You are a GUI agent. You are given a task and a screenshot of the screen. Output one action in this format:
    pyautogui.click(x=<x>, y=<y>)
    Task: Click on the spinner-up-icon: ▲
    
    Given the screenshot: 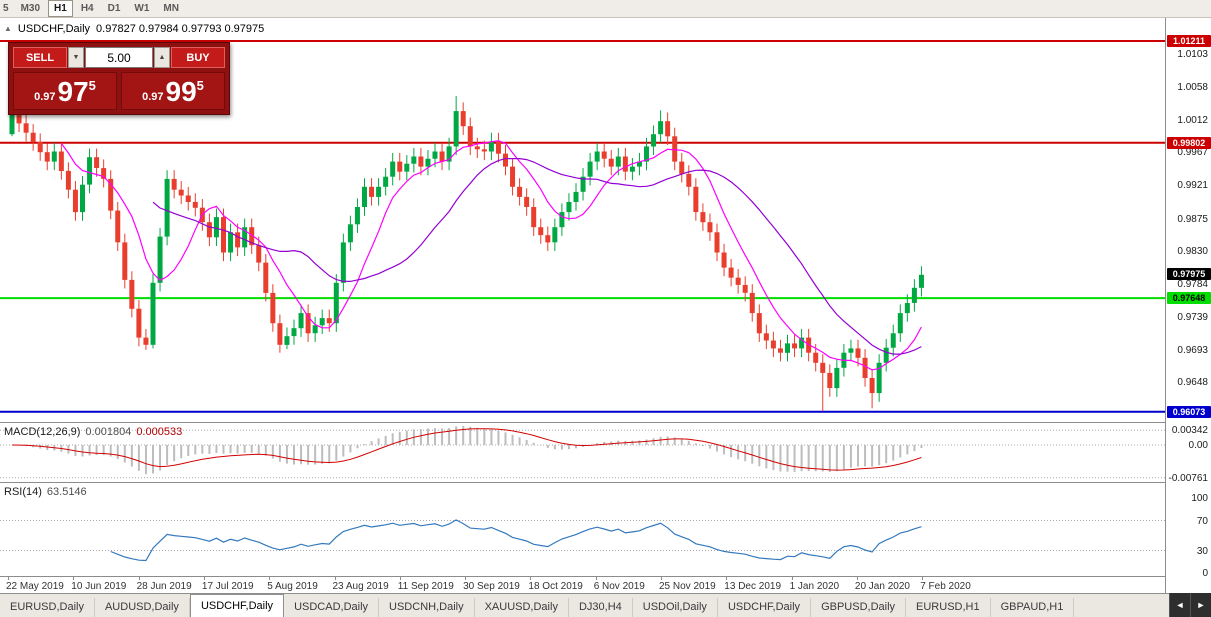 What is the action you would take?
    pyautogui.click(x=162, y=57)
    